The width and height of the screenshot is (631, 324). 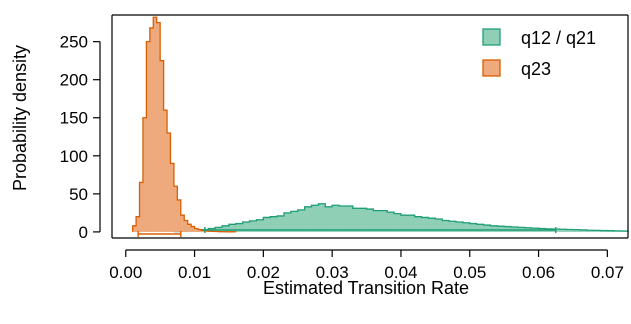 I want to click on x-tick-label: 0.01, so click(x=194, y=272).